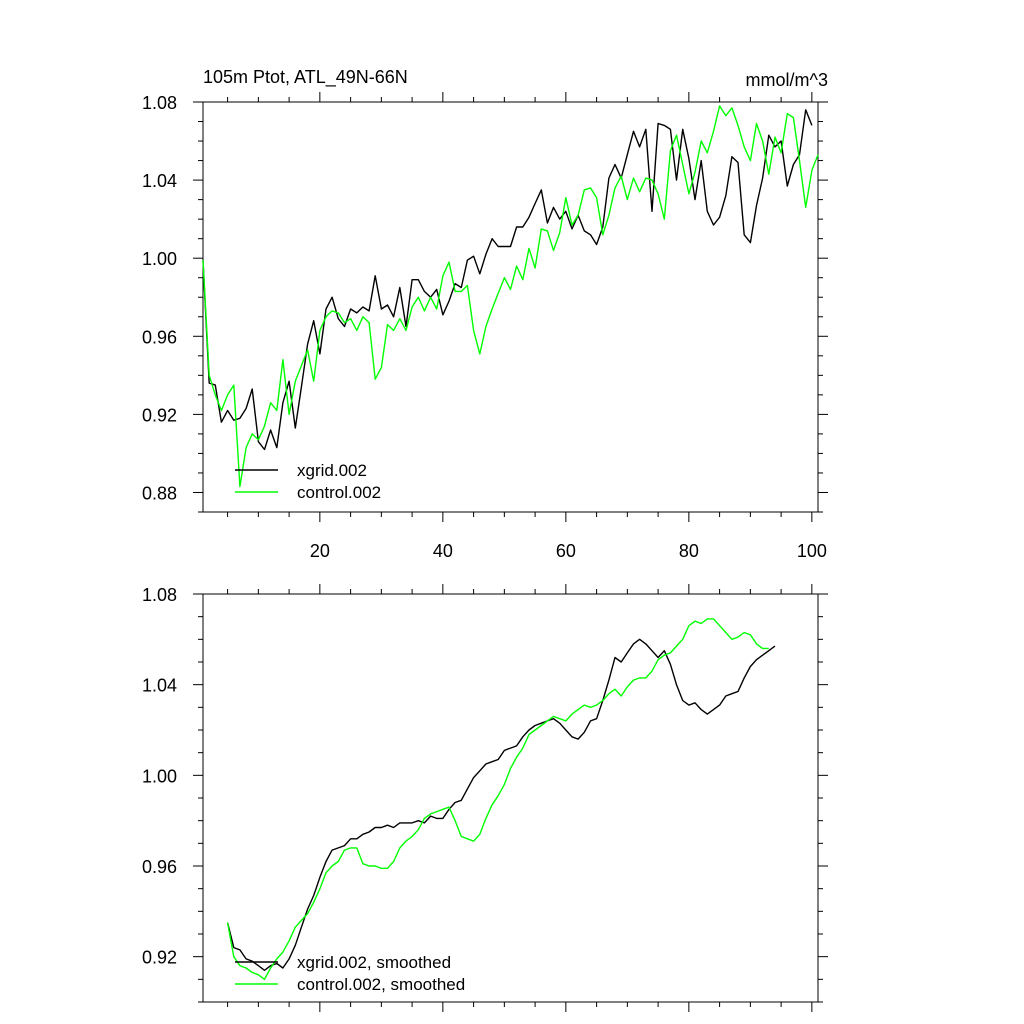 The image size is (1024, 1024). What do you see at coordinates (812, 551) in the screenshot?
I see `x-tick-label: 100` at bounding box center [812, 551].